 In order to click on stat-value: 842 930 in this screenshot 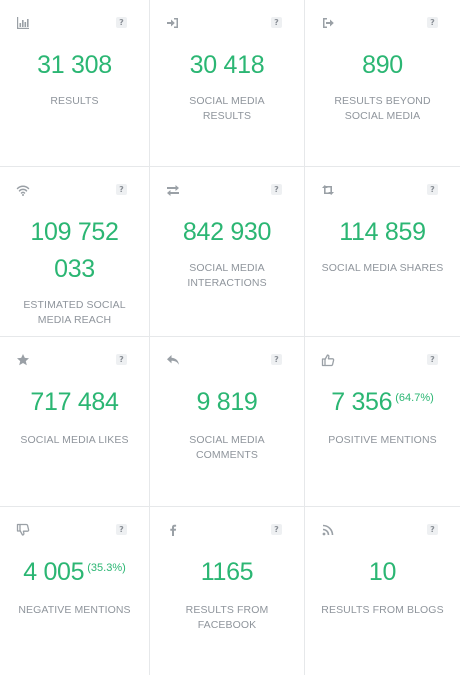, I will do `click(227, 232)`.